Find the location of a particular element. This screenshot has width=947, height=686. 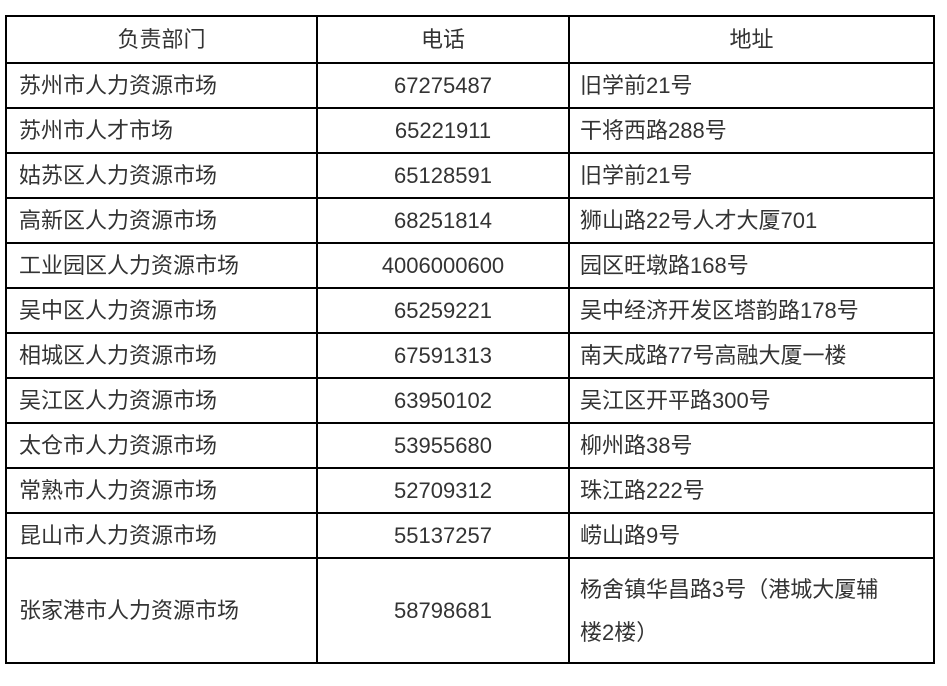

department-cell: 昆山市人力资源市场 is located at coordinates (161, 535).